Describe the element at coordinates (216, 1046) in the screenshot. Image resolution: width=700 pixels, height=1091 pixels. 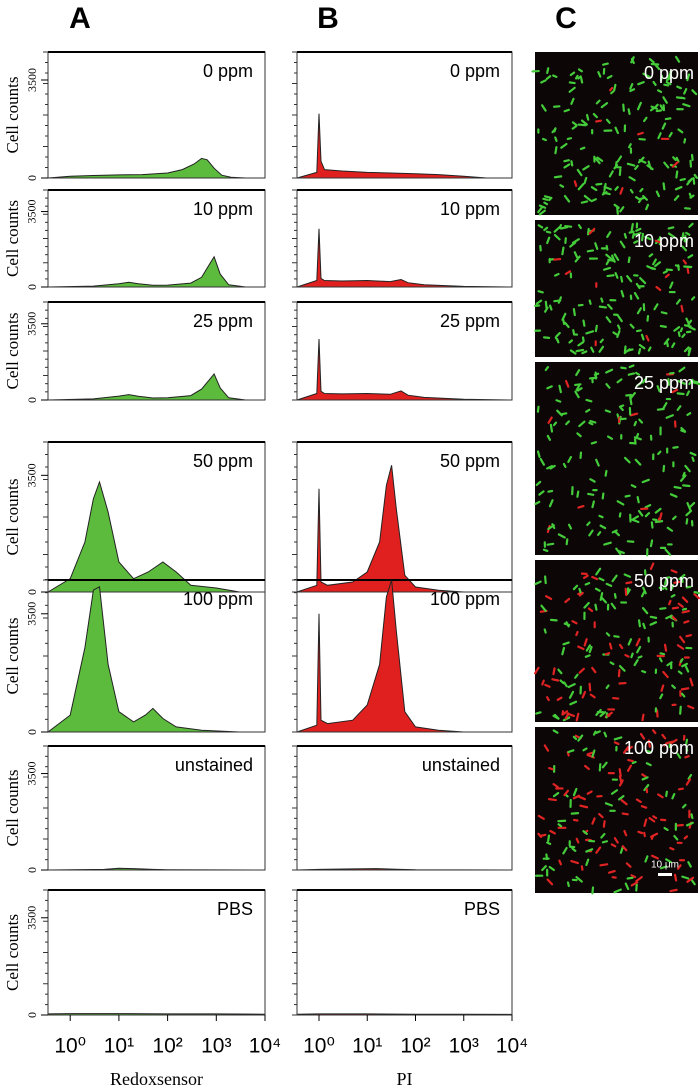
I see `x-tick-label: 10³` at that location.